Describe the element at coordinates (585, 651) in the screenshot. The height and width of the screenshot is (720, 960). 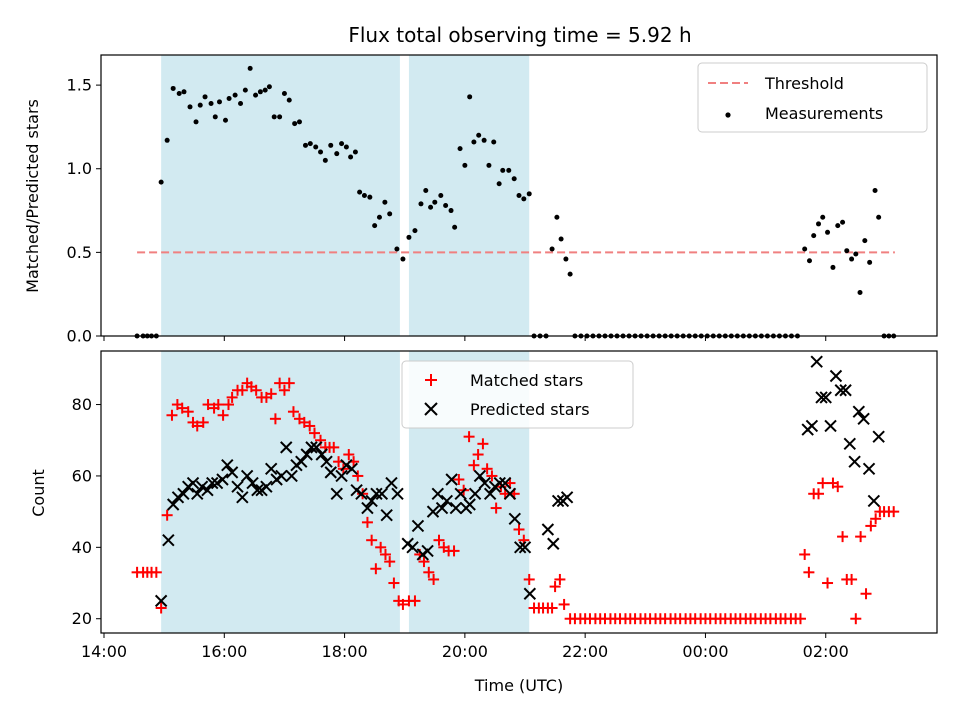
I see `x-tick-label: 22:00` at that location.